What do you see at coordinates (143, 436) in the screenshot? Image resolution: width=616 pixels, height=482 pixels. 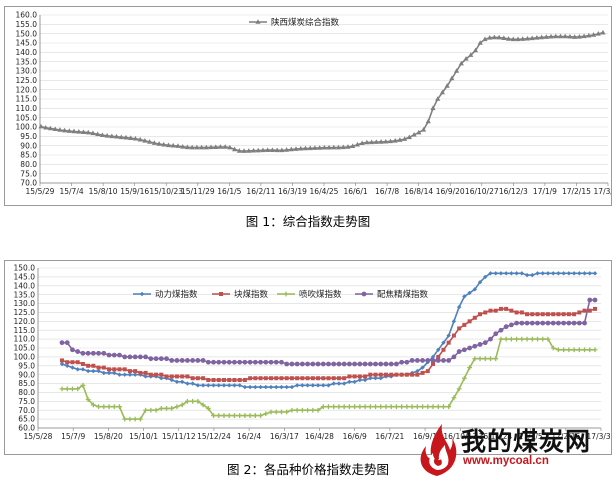 I see `x-tick-label: 15/10/1` at bounding box center [143, 436].